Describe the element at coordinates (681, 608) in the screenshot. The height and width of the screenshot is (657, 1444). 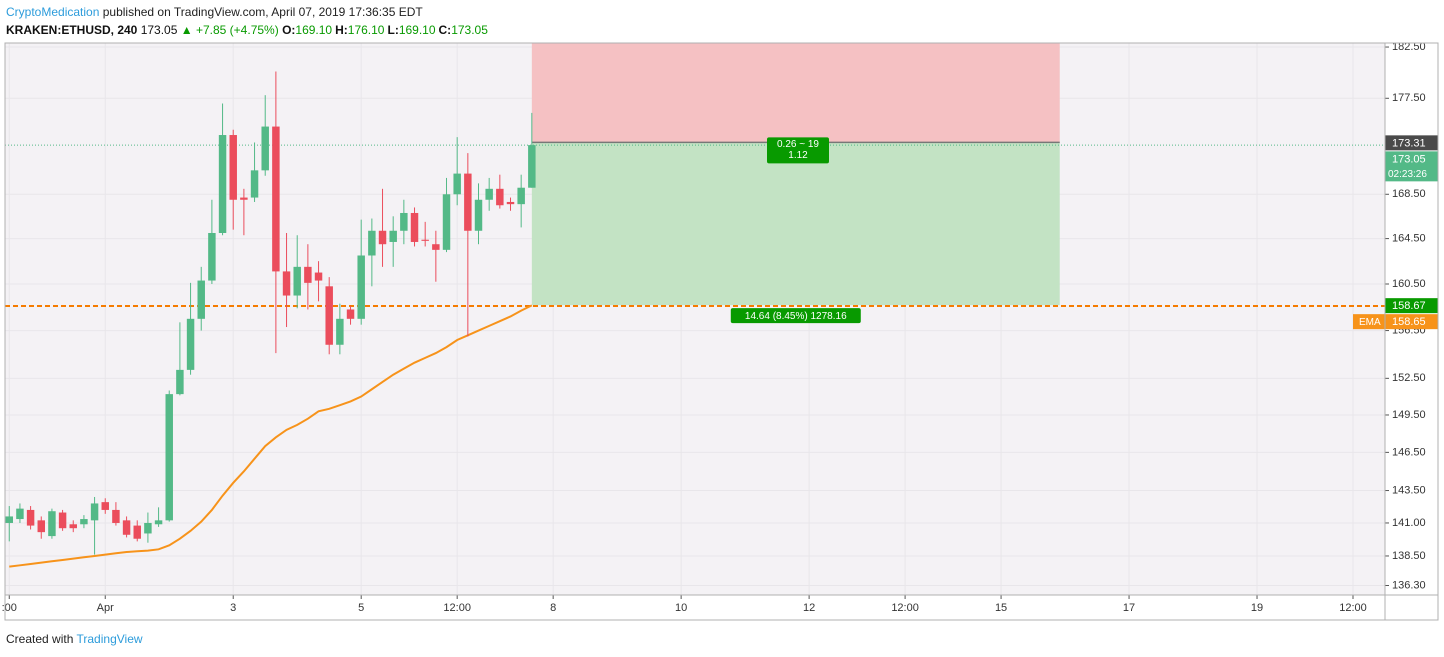
I see `x-tick-label: 10` at that location.